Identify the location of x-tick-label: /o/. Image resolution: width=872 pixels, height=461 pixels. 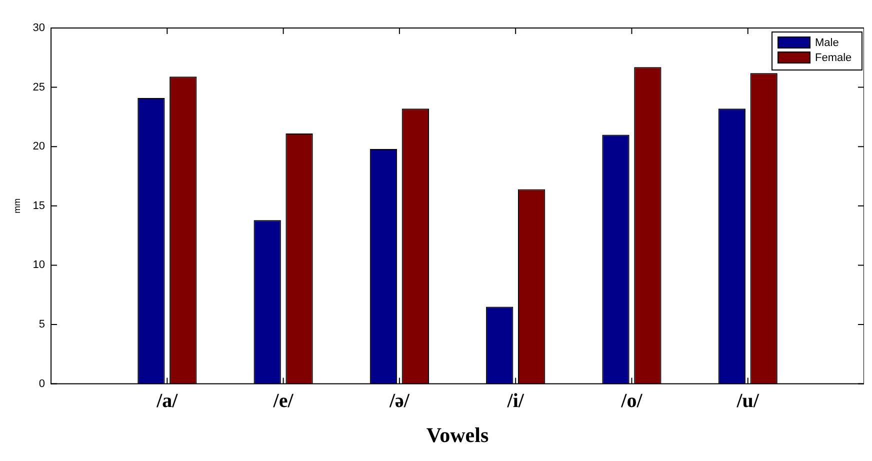
(631, 401).